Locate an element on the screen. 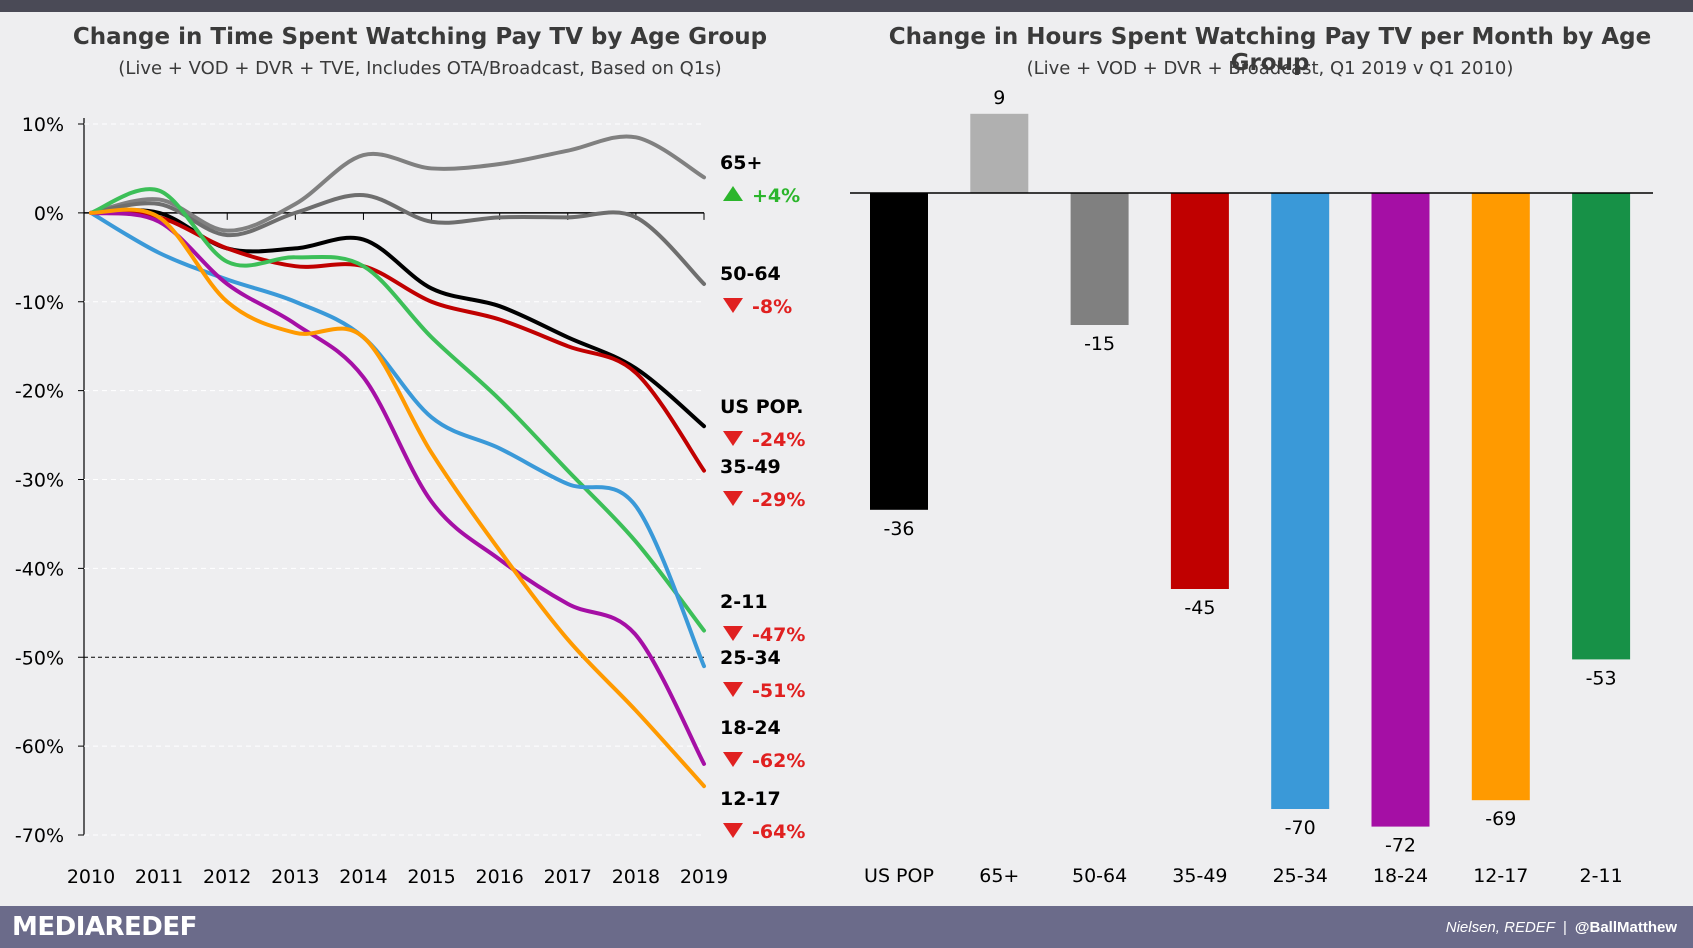 The width and height of the screenshot is (1693, 948). x-tick-label: 2015 is located at coordinates (431, 877).